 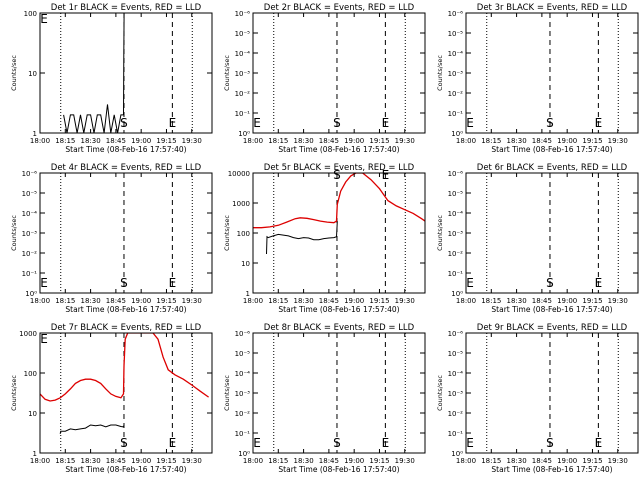 I want to click on panel-title: Det 7r BLACK = Events, RED = LLD, so click(x=126, y=328).